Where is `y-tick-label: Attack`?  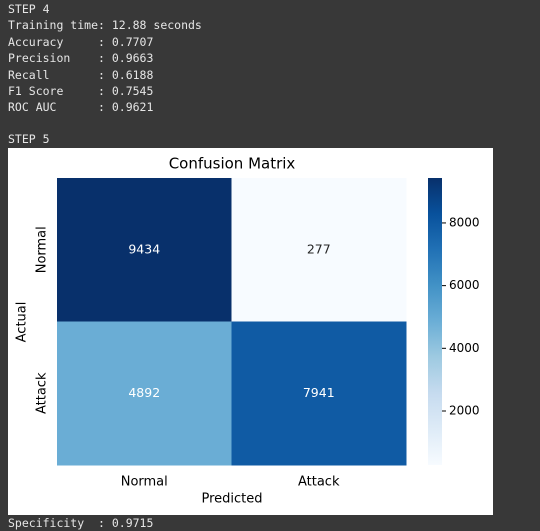
y-tick-label: Attack is located at coordinates (42, 393).